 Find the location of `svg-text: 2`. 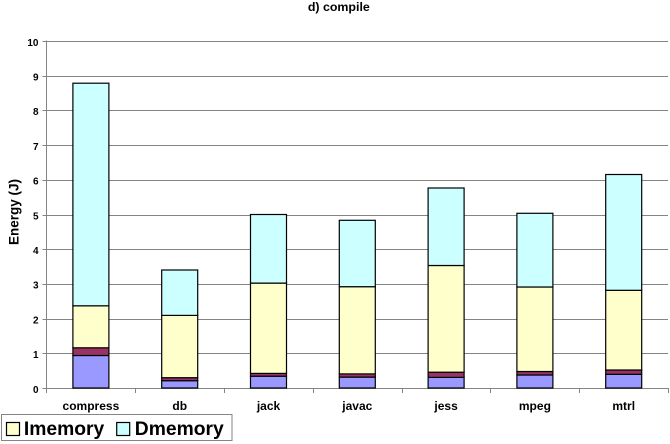

svg-text: 2 is located at coordinates (36, 320).